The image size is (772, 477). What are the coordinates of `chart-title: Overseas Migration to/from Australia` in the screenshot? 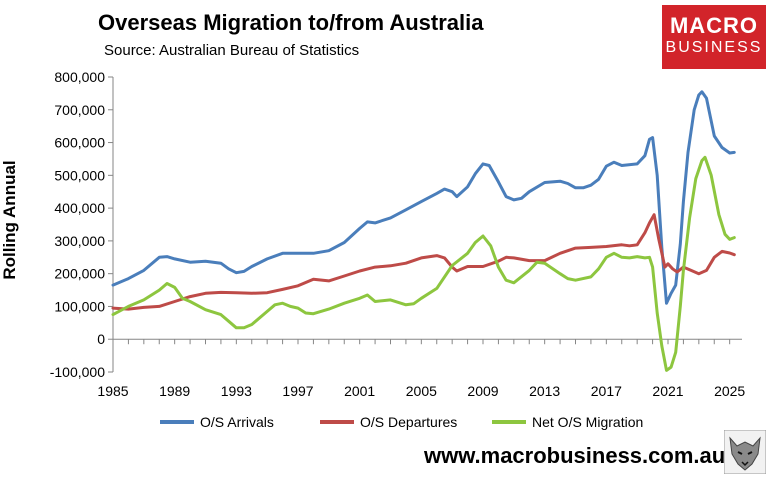 It's located at (291, 22).